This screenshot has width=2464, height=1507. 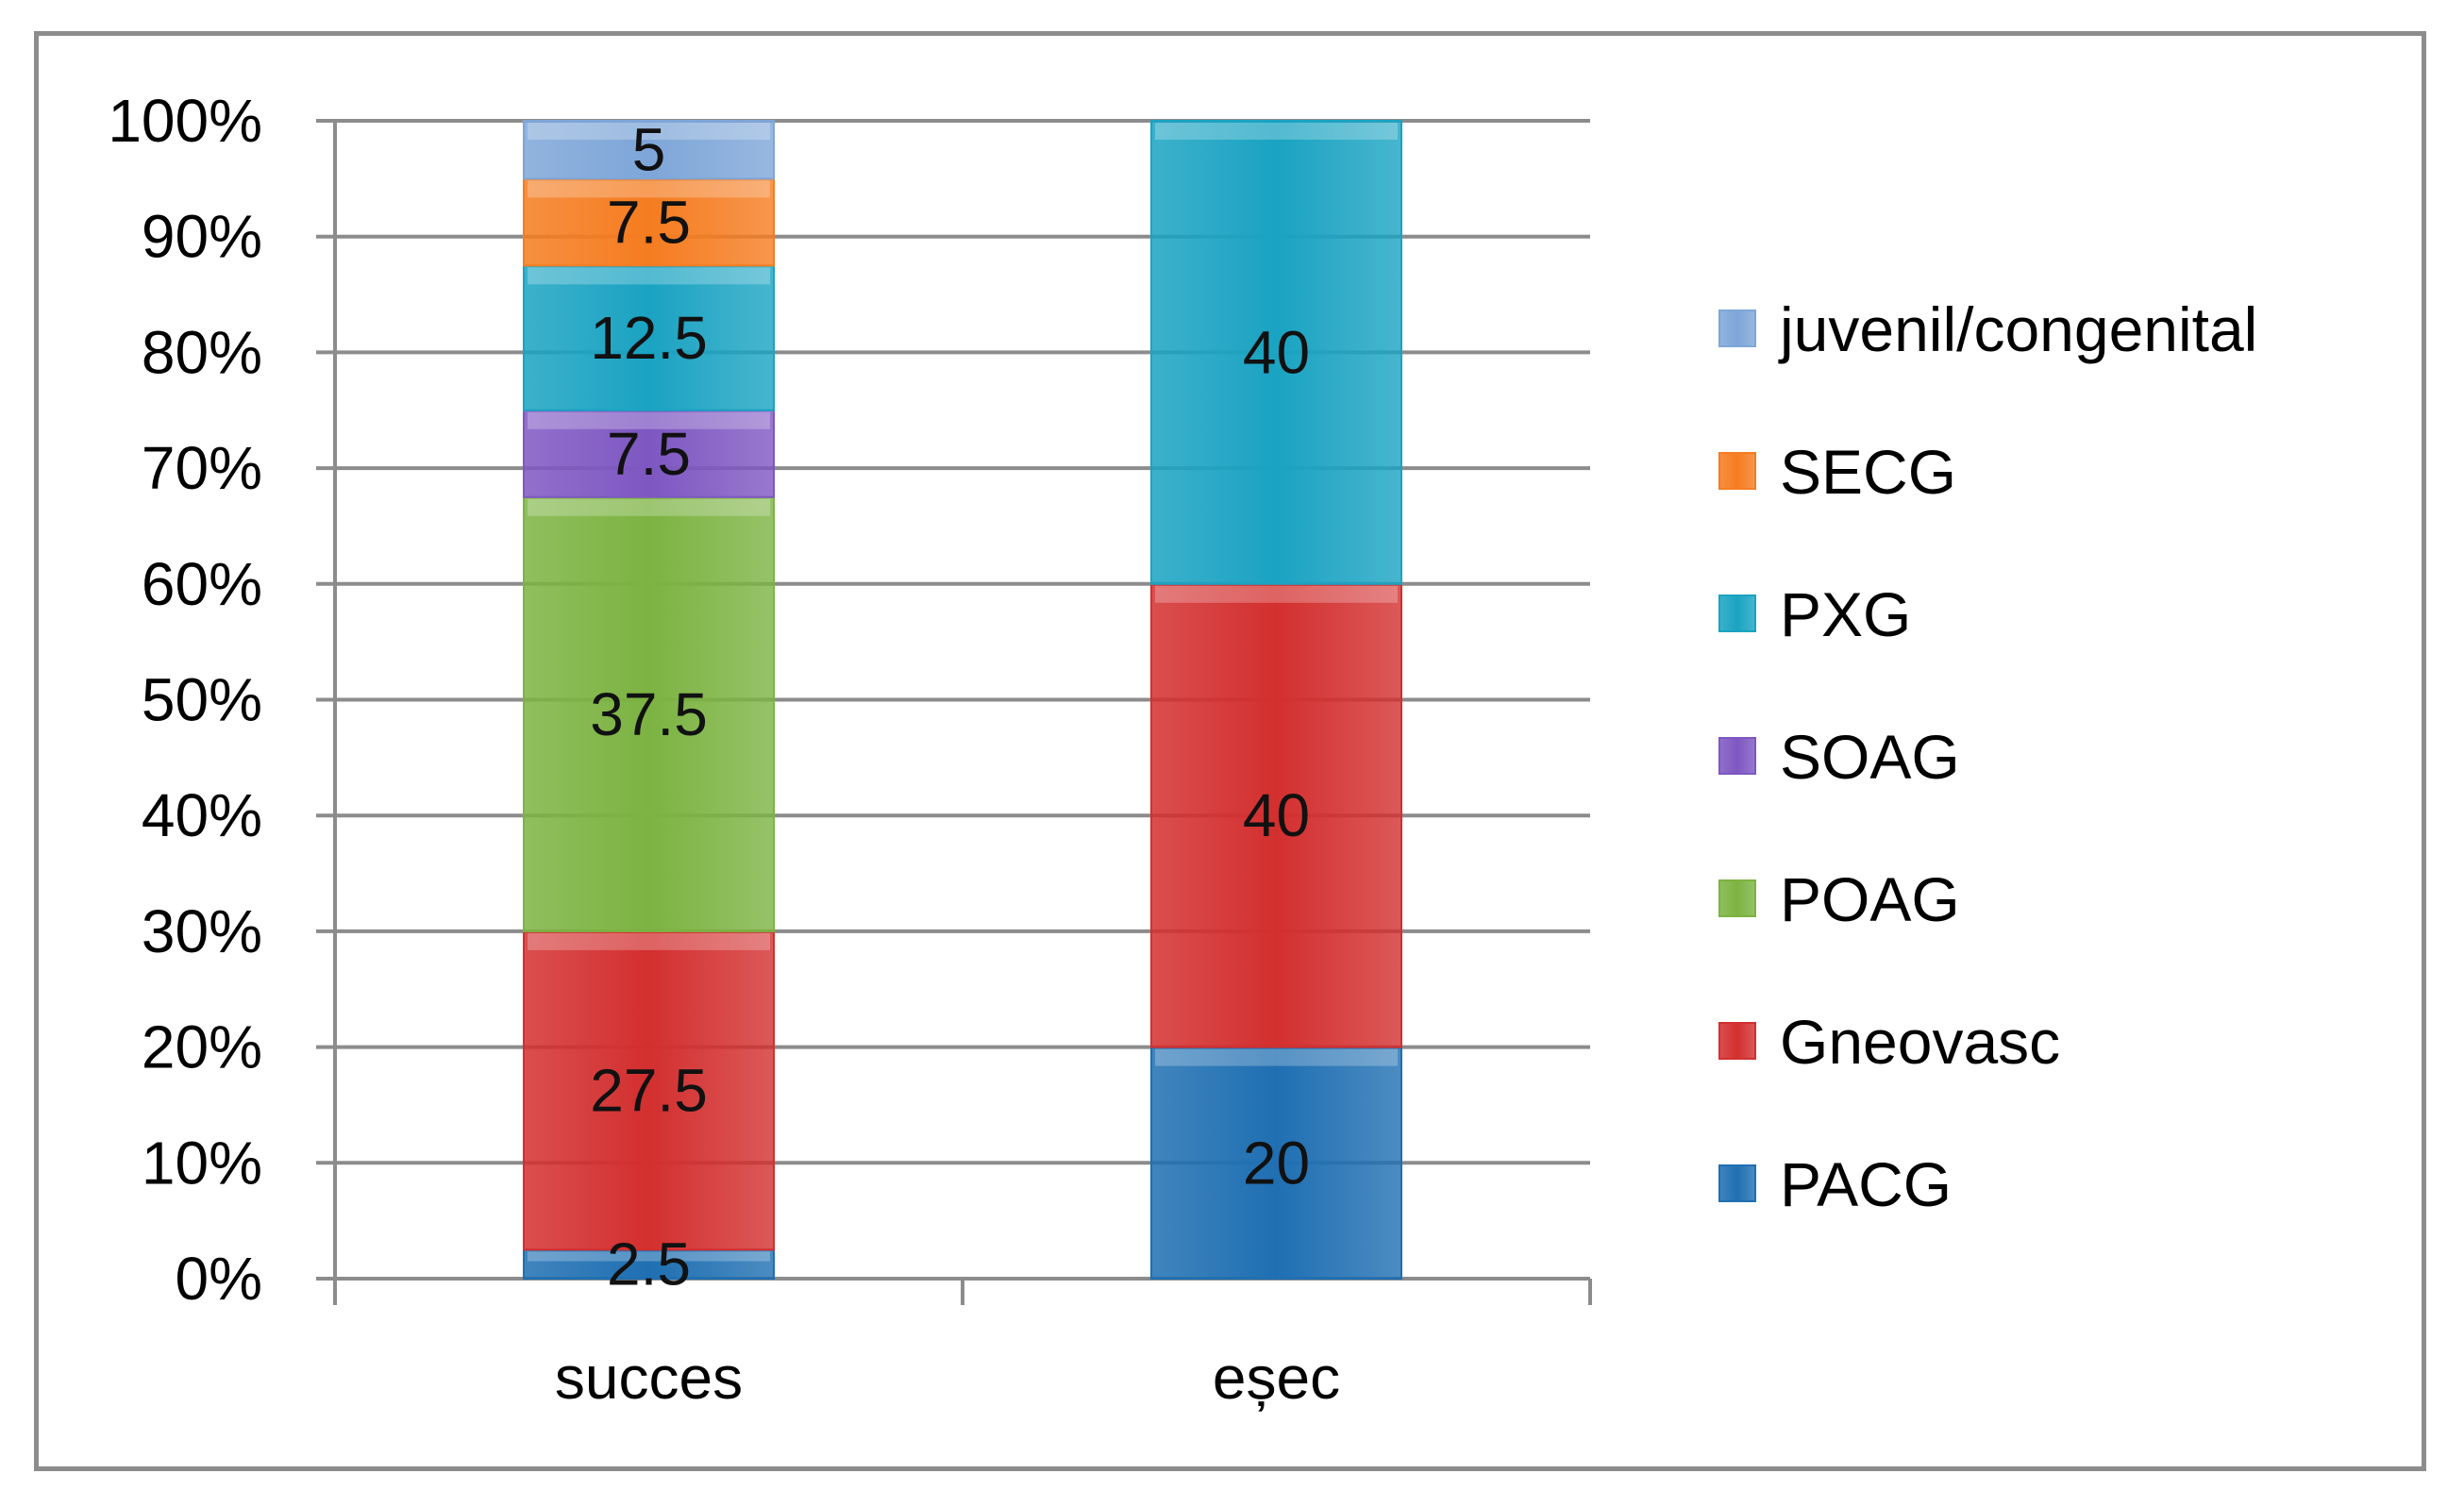 What do you see at coordinates (1870, 757) in the screenshot?
I see `legend-label-soag: SOAG` at bounding box center [1870, 757].